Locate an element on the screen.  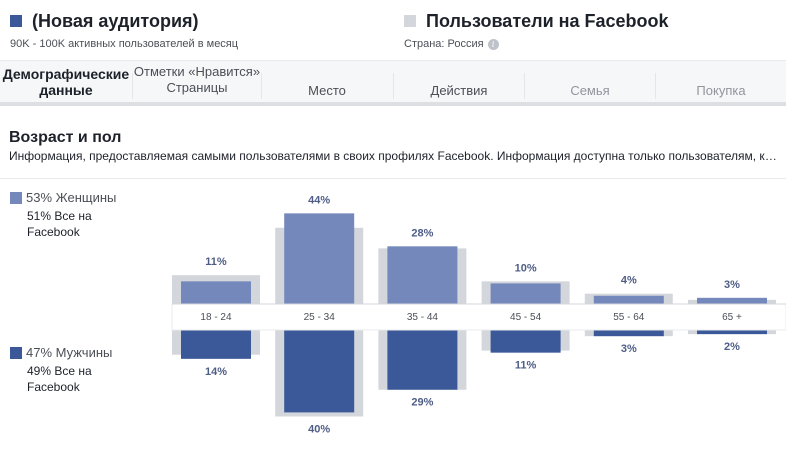
tab-location: Место is located at coordinates (327, 90).